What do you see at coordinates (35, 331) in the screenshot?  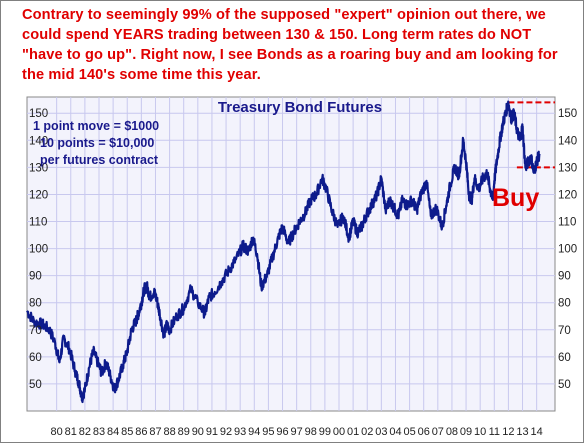 I see `y-tick-label-left: 70` at bounding box center [35, 331].